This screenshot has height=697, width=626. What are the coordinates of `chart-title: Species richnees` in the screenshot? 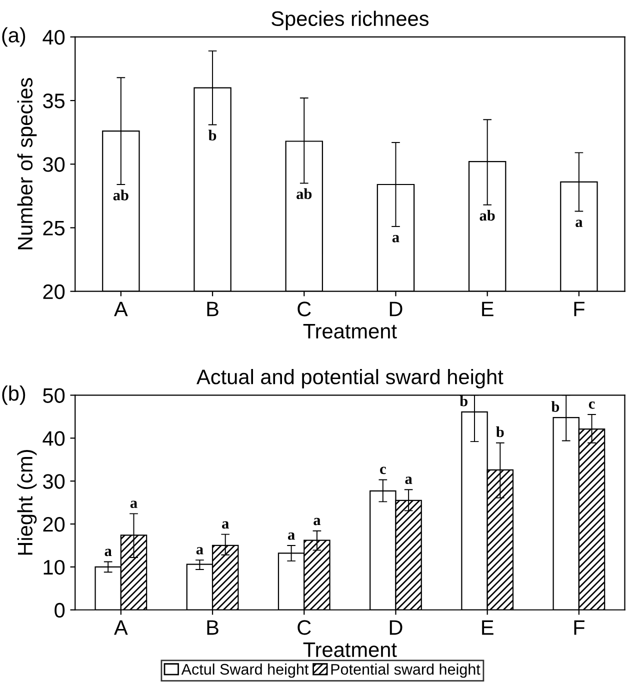 It's located at (350, 20).